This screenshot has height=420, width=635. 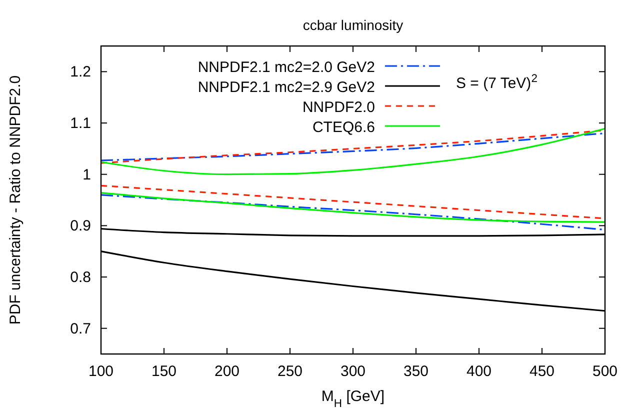 I want to click on x-tick-label: 100, so click(x=101, y=371).